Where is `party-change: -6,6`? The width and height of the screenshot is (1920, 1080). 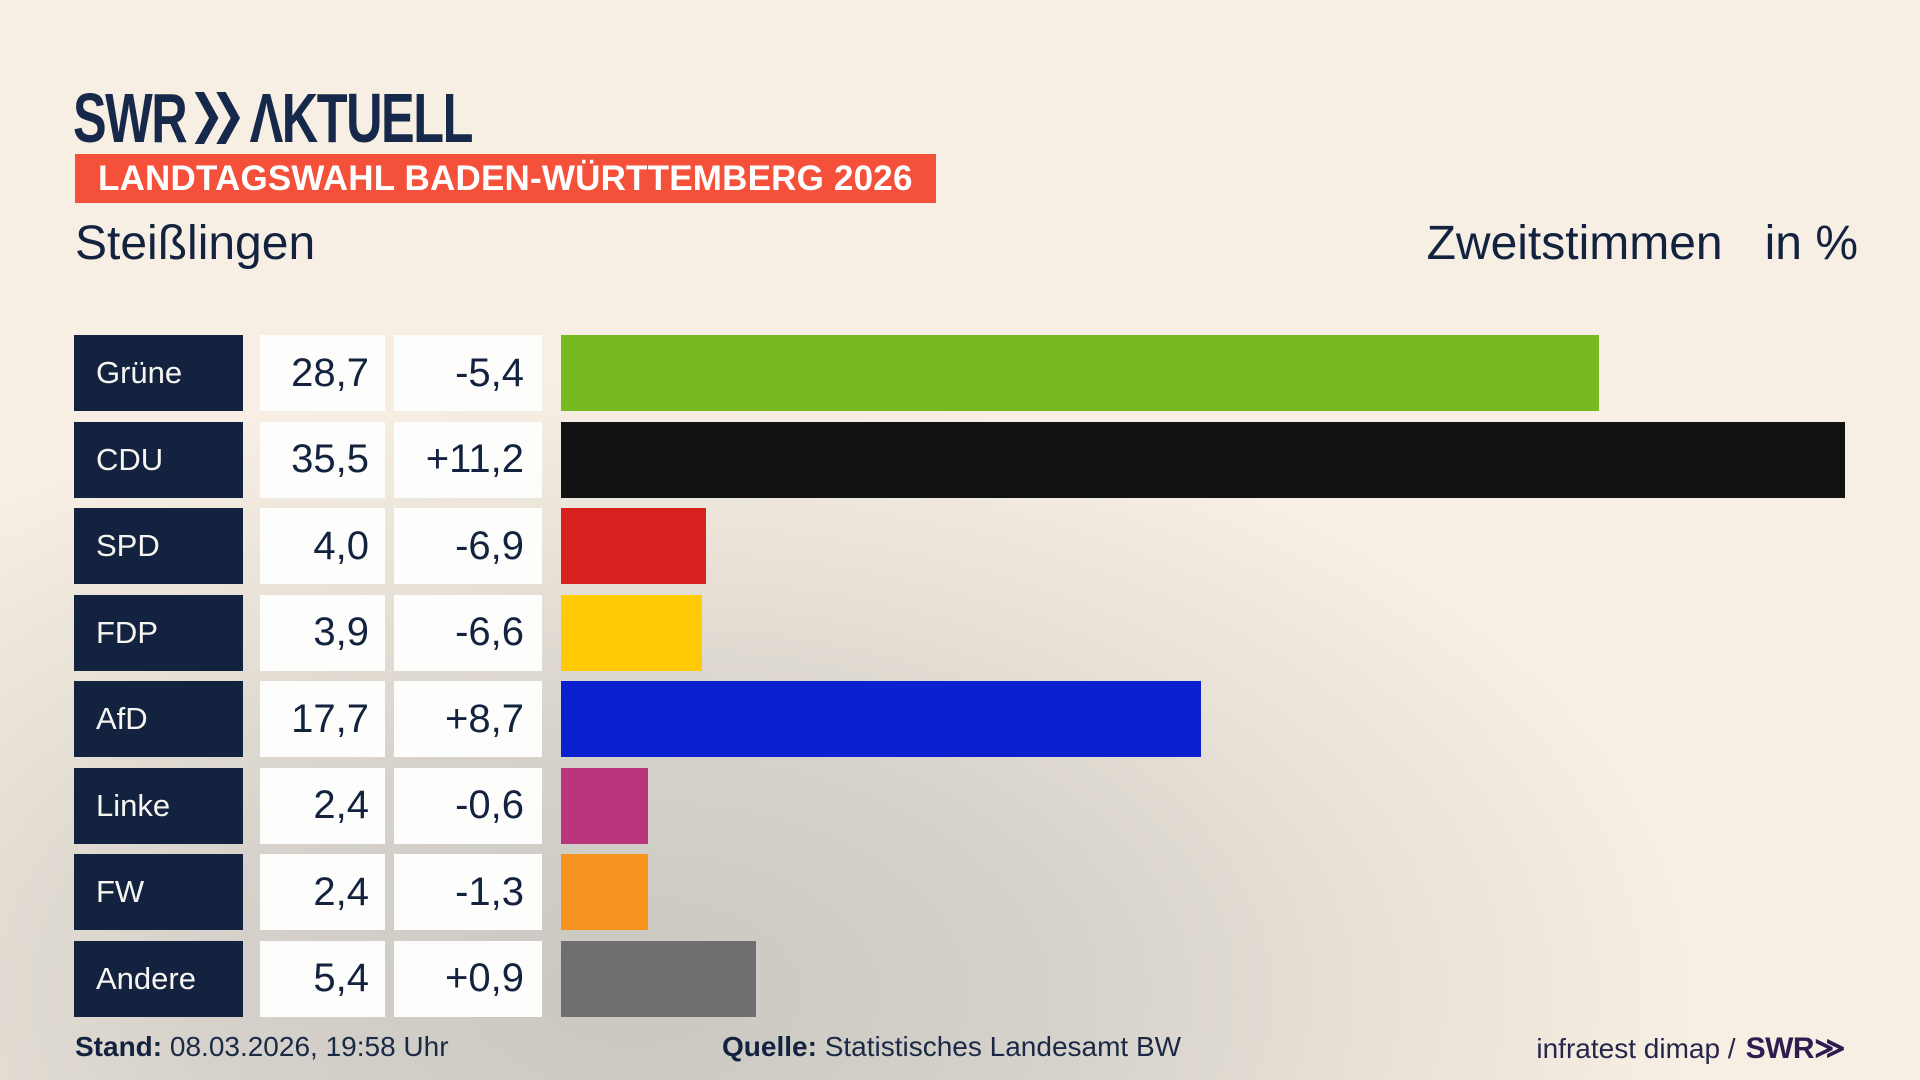 party-change: -6,6 is located at coordinates (468, 632).